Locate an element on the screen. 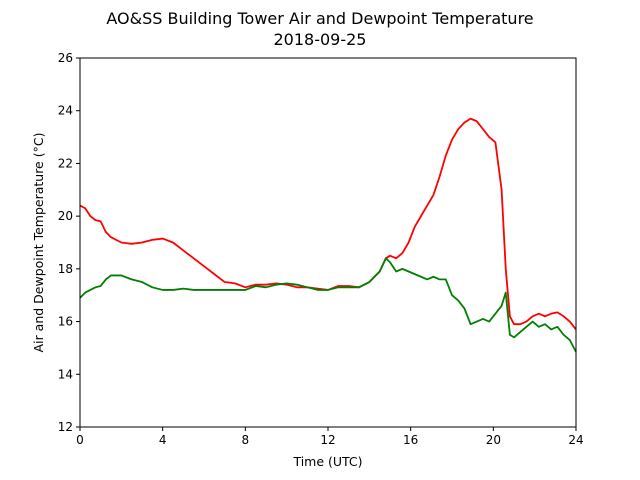  y-tick-label: 14 is located at coordinates (65, 374).